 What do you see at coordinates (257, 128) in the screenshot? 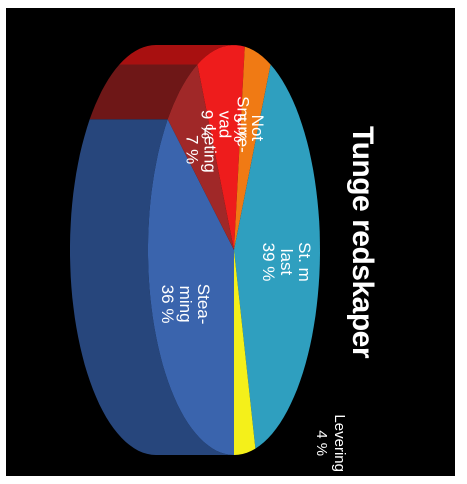
I see `pie-category-label: Not` at bounding box center [257, 128].